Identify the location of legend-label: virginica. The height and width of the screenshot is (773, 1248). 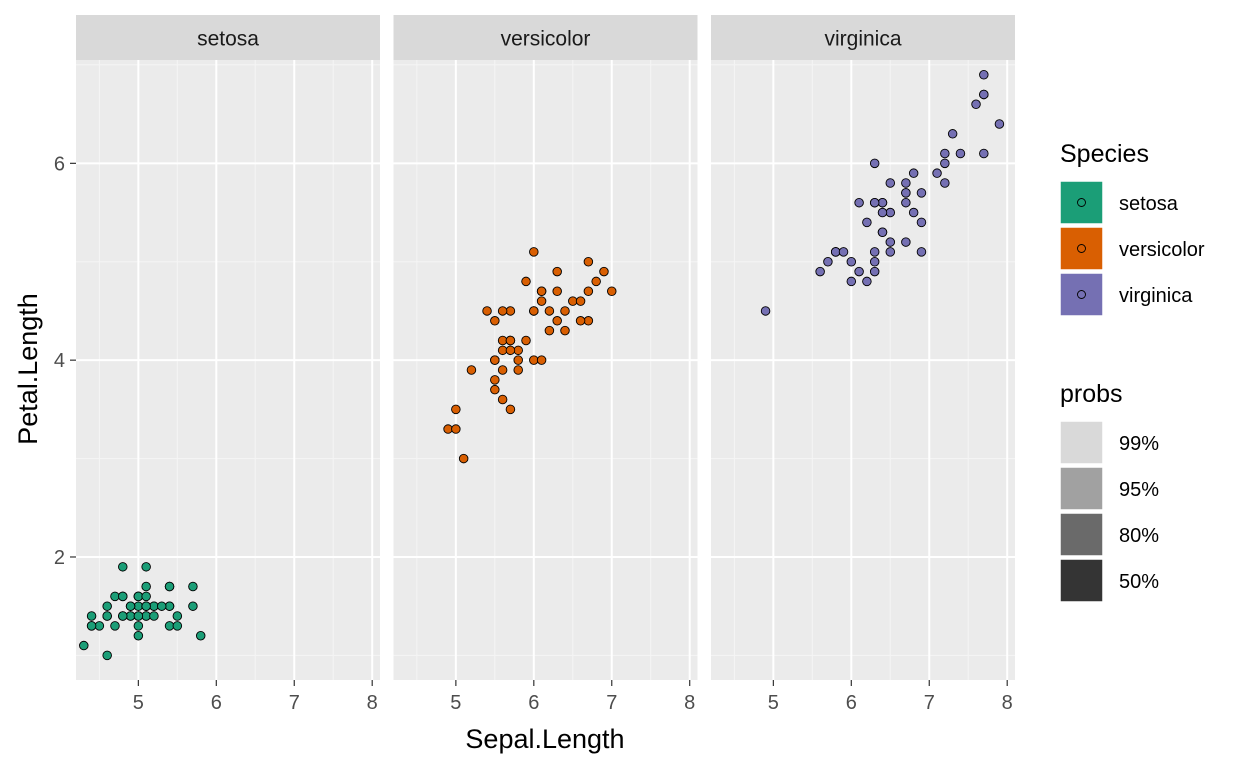
(1156, 296).